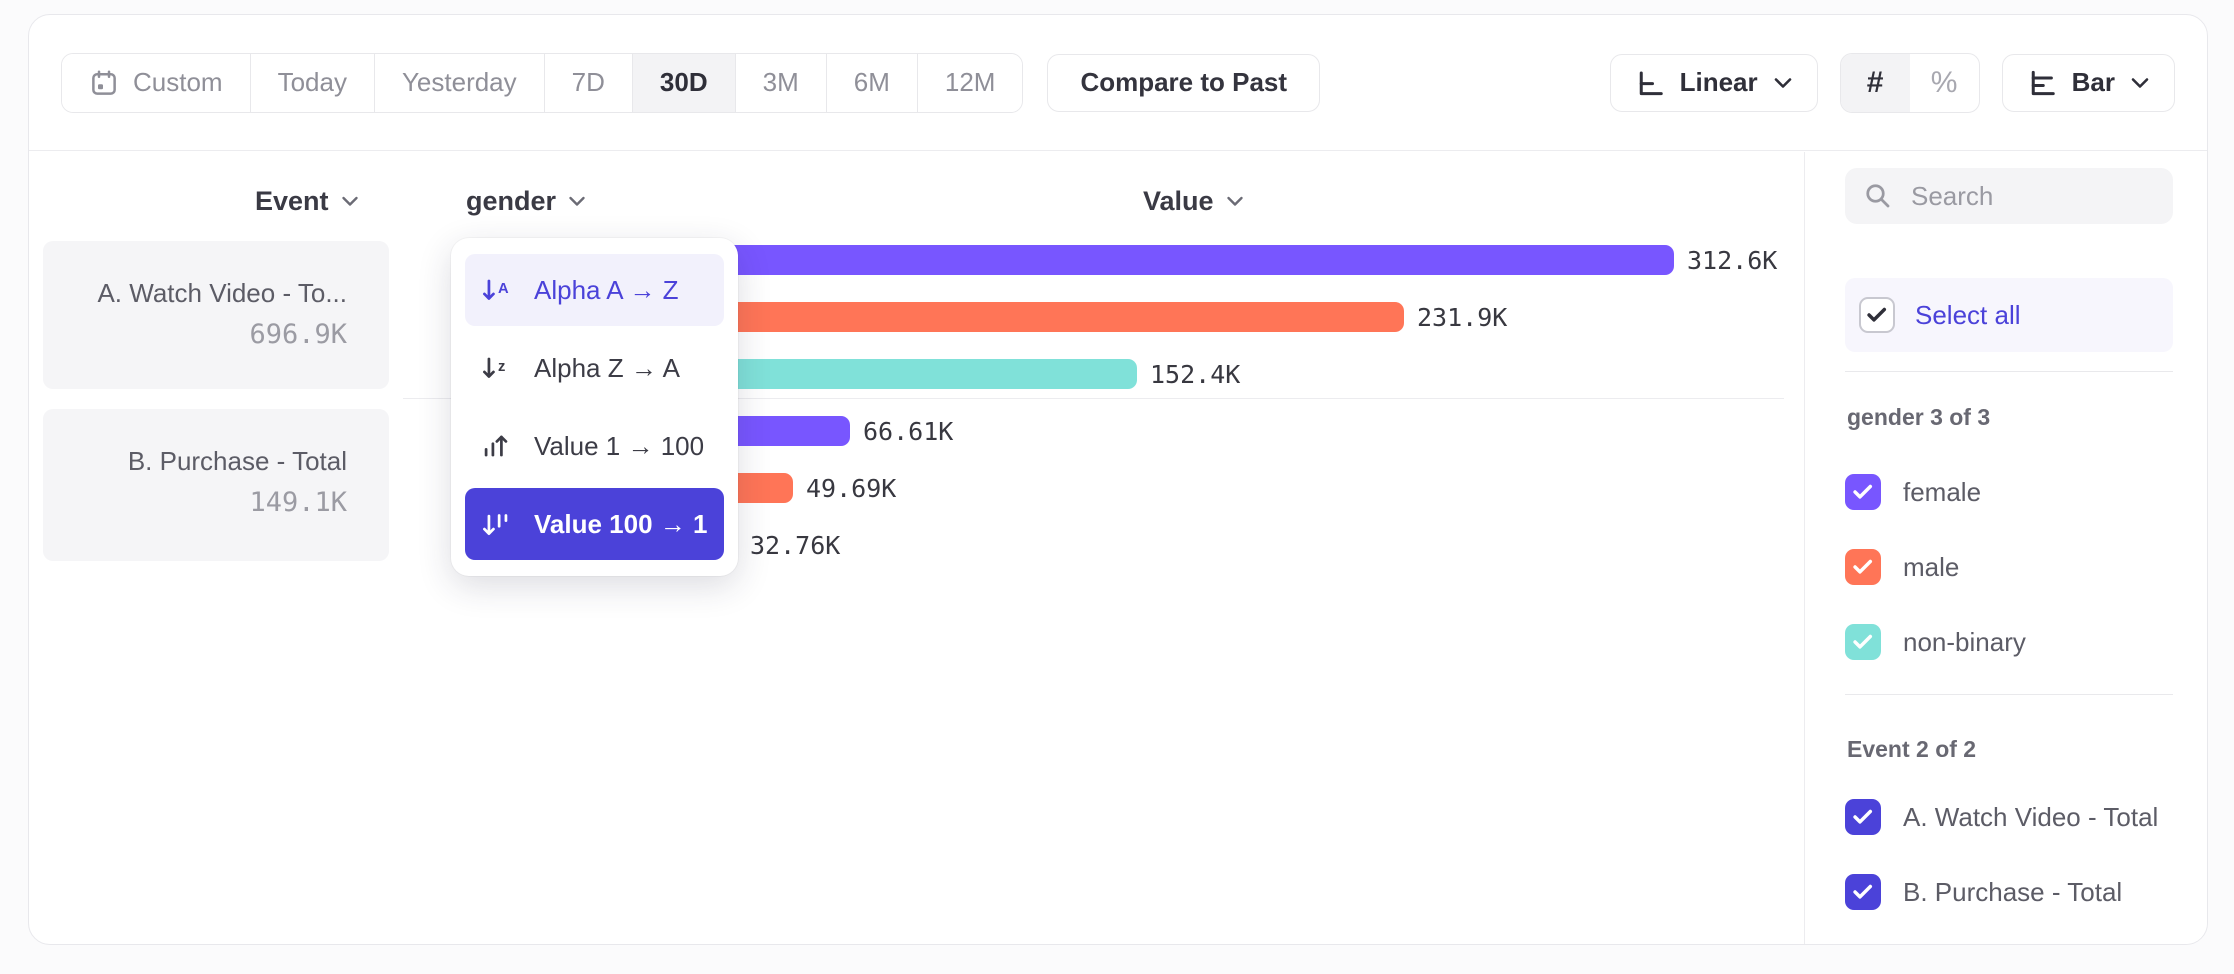 The height and width of the screenshot is (974, 2234). What do you see at coordinates (216, 485) in the screenshot?
I see `event-card: B. Purchase - Total 149.1K` at bounding box center [216, 485].